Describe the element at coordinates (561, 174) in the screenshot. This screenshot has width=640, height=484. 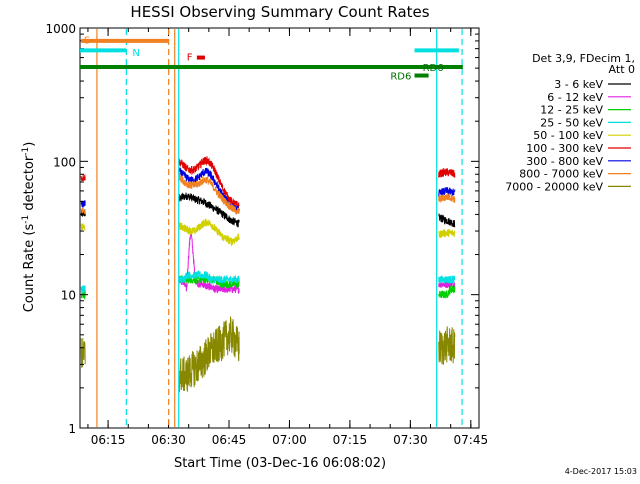
I see `legend-label-7: 800 - 7000 keV` at that location.